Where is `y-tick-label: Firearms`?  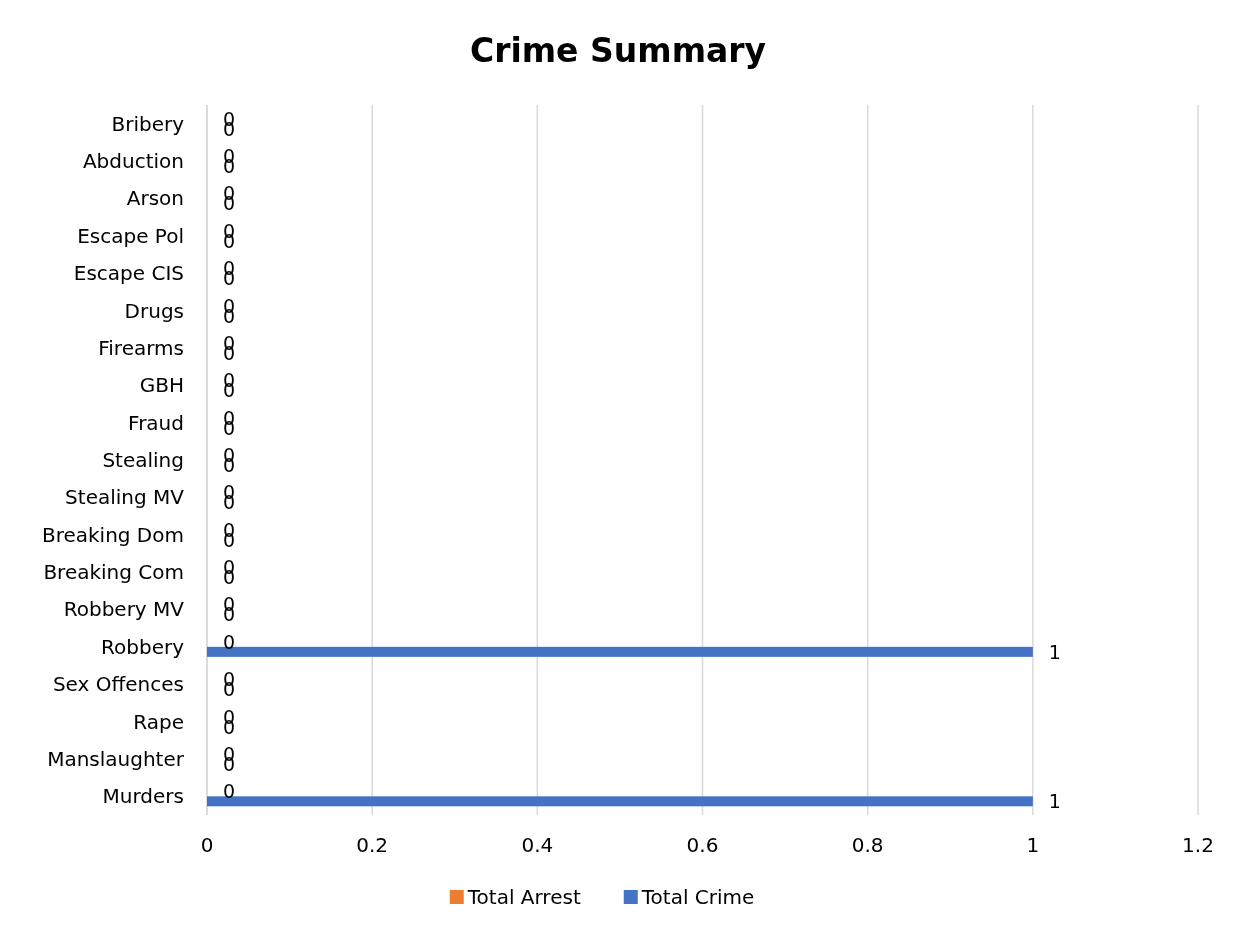
y-tick-label: Firearms is located at coordinates (141, 347).